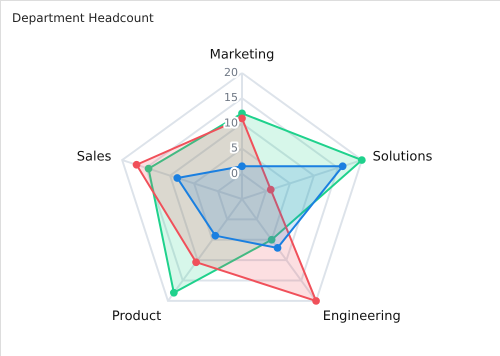  Describe the element at coordinates (137, 316) in the screenshot. I see `spoke-label: Product` at that location.